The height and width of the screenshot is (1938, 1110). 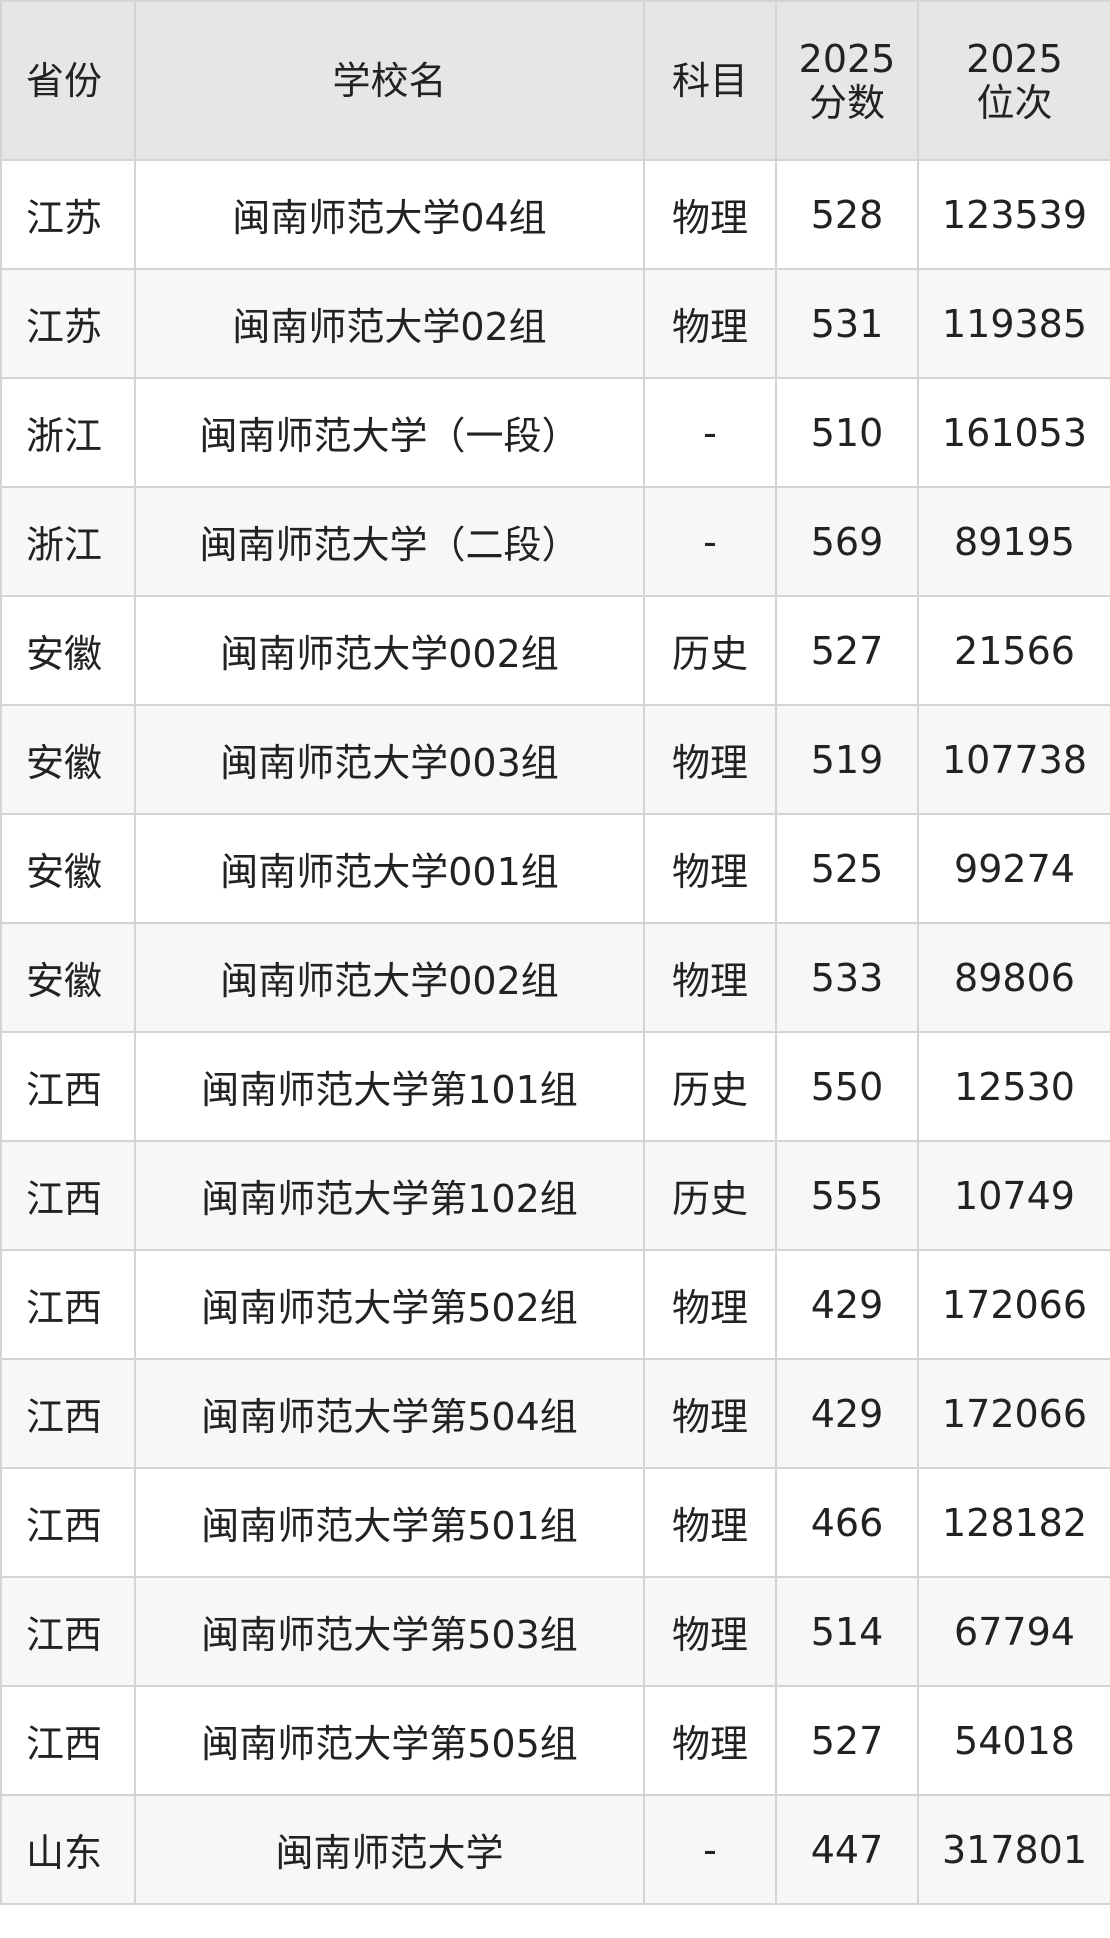 I want to click on cell-school: 闽南师范大学（一段）, so click(x=389, y=432).